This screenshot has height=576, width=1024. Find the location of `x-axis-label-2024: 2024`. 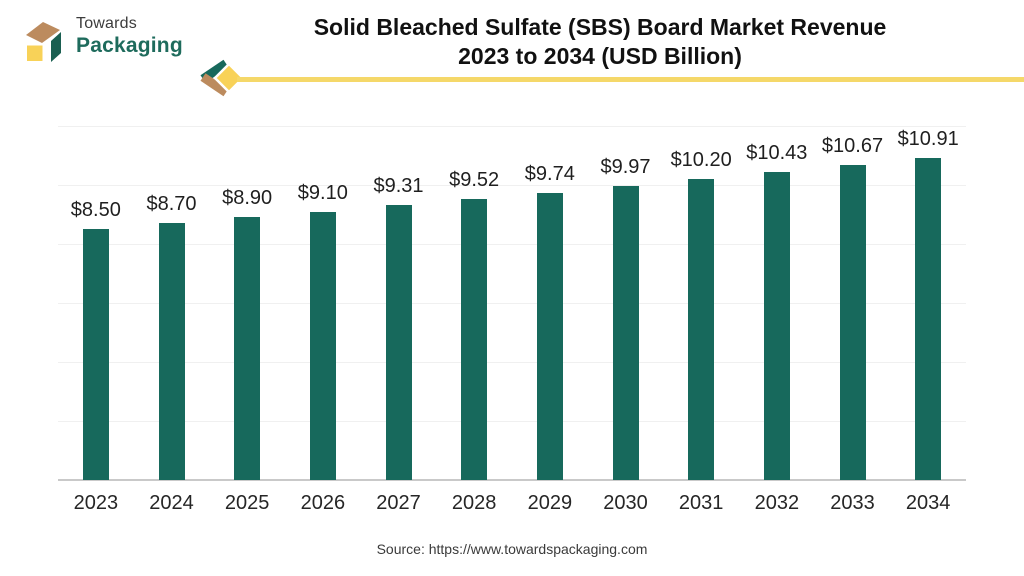

x-axis-label-2024: 2024 is located at coordinates (171, 503).